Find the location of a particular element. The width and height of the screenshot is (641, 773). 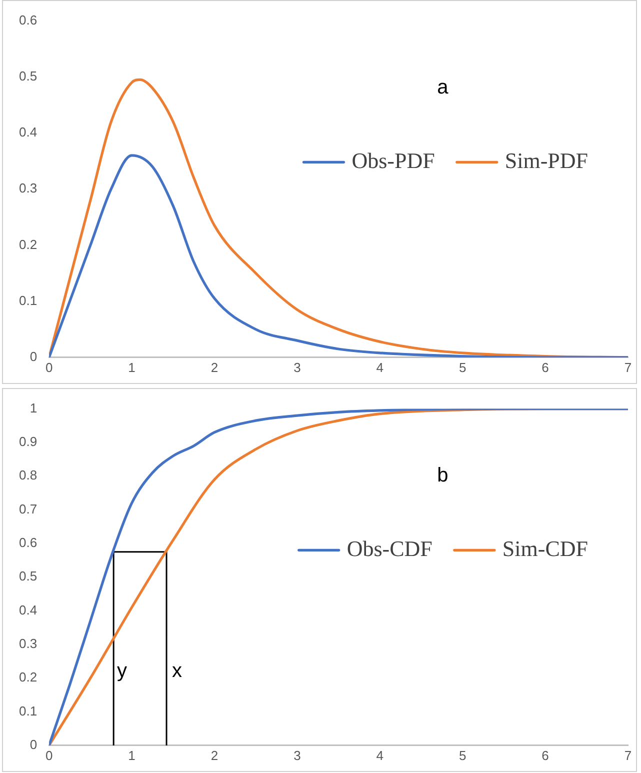

y-tick-label: 0.7 is located at coordinates (28, 508).